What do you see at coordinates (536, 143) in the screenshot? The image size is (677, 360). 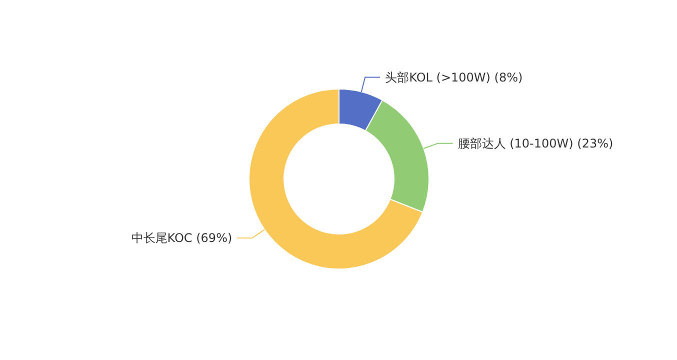 I see `slice-label: 腰部达人 (10-100W) (23%)` at bounding box center [536, 143].